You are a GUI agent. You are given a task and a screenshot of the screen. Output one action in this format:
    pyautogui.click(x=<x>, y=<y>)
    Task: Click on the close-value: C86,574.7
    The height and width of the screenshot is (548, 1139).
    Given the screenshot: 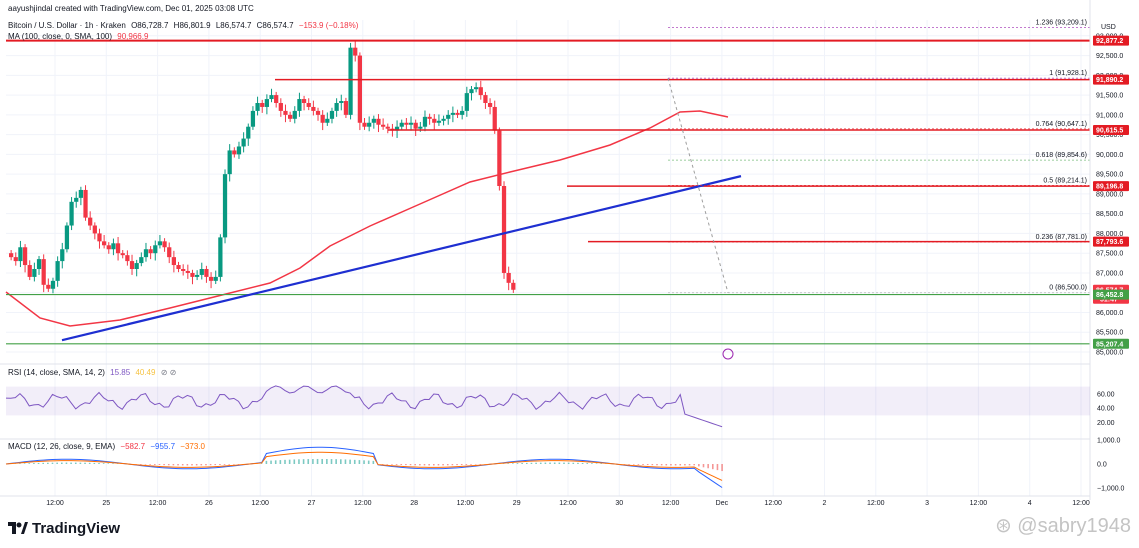 What is the action you would take?
    pyautogui.click(x=275, y=25)
    